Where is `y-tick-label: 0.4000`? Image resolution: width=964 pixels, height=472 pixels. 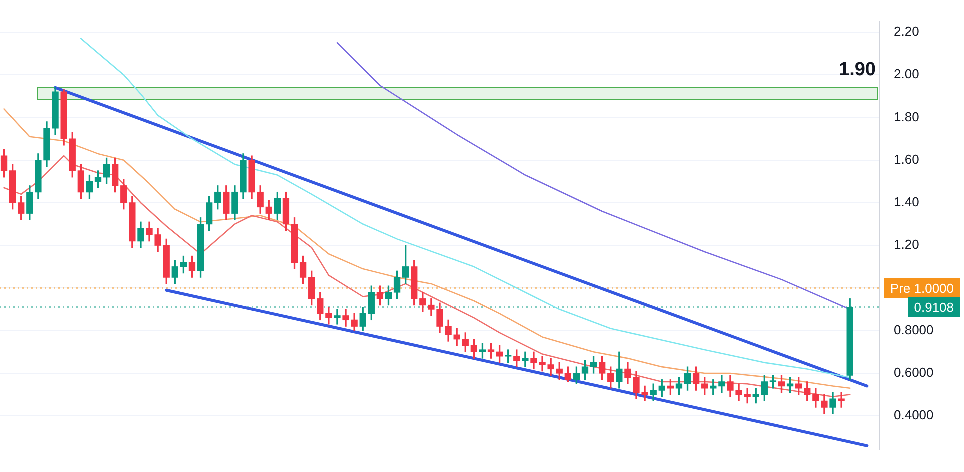 y-tick-label: 0.4000 is located at coordinates (914, 415).